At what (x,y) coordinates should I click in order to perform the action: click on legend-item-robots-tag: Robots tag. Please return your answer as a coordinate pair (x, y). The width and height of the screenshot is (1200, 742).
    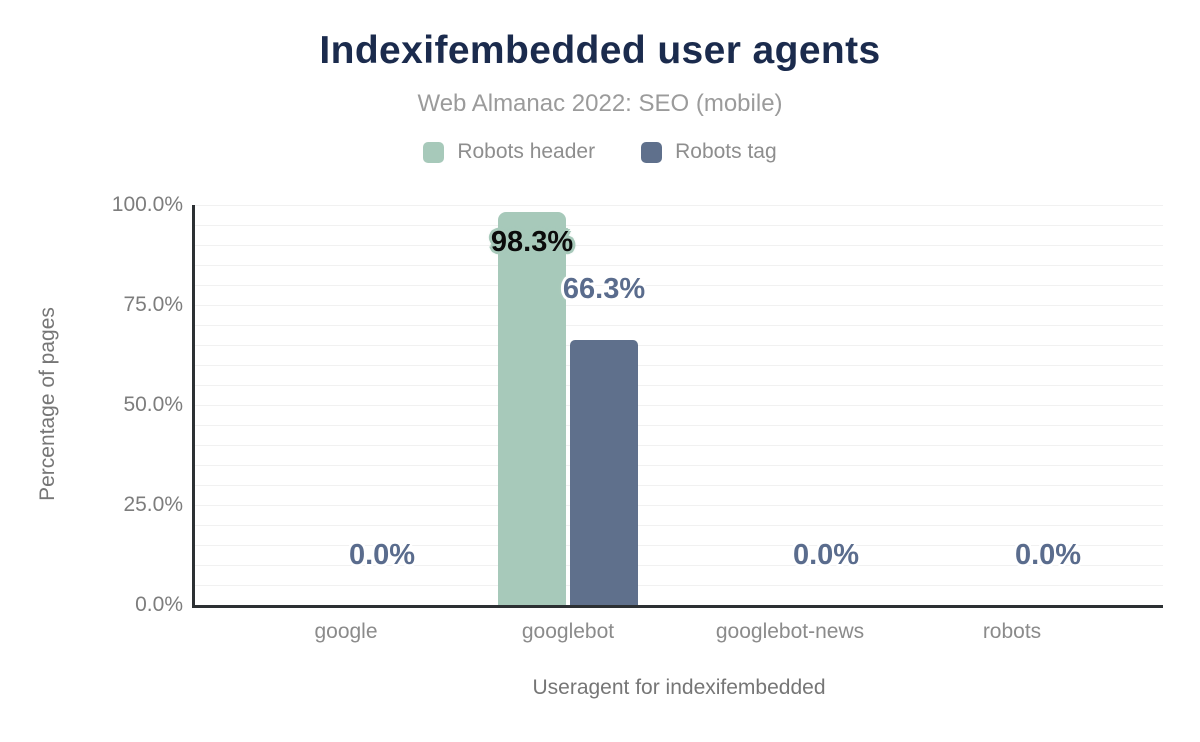
    Looking at the image, I should click on (709, 152).